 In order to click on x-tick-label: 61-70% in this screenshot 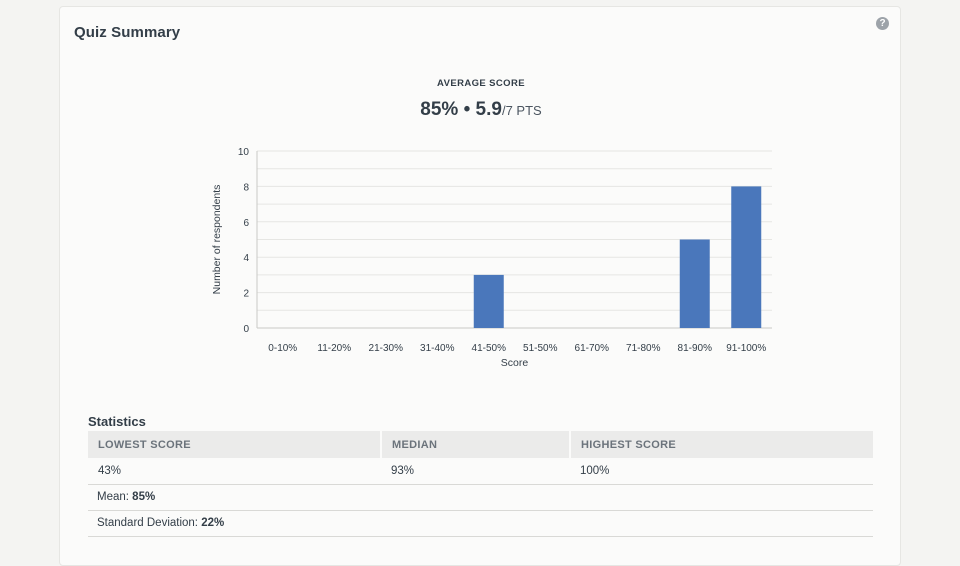, I will do `click(592, 348)`.